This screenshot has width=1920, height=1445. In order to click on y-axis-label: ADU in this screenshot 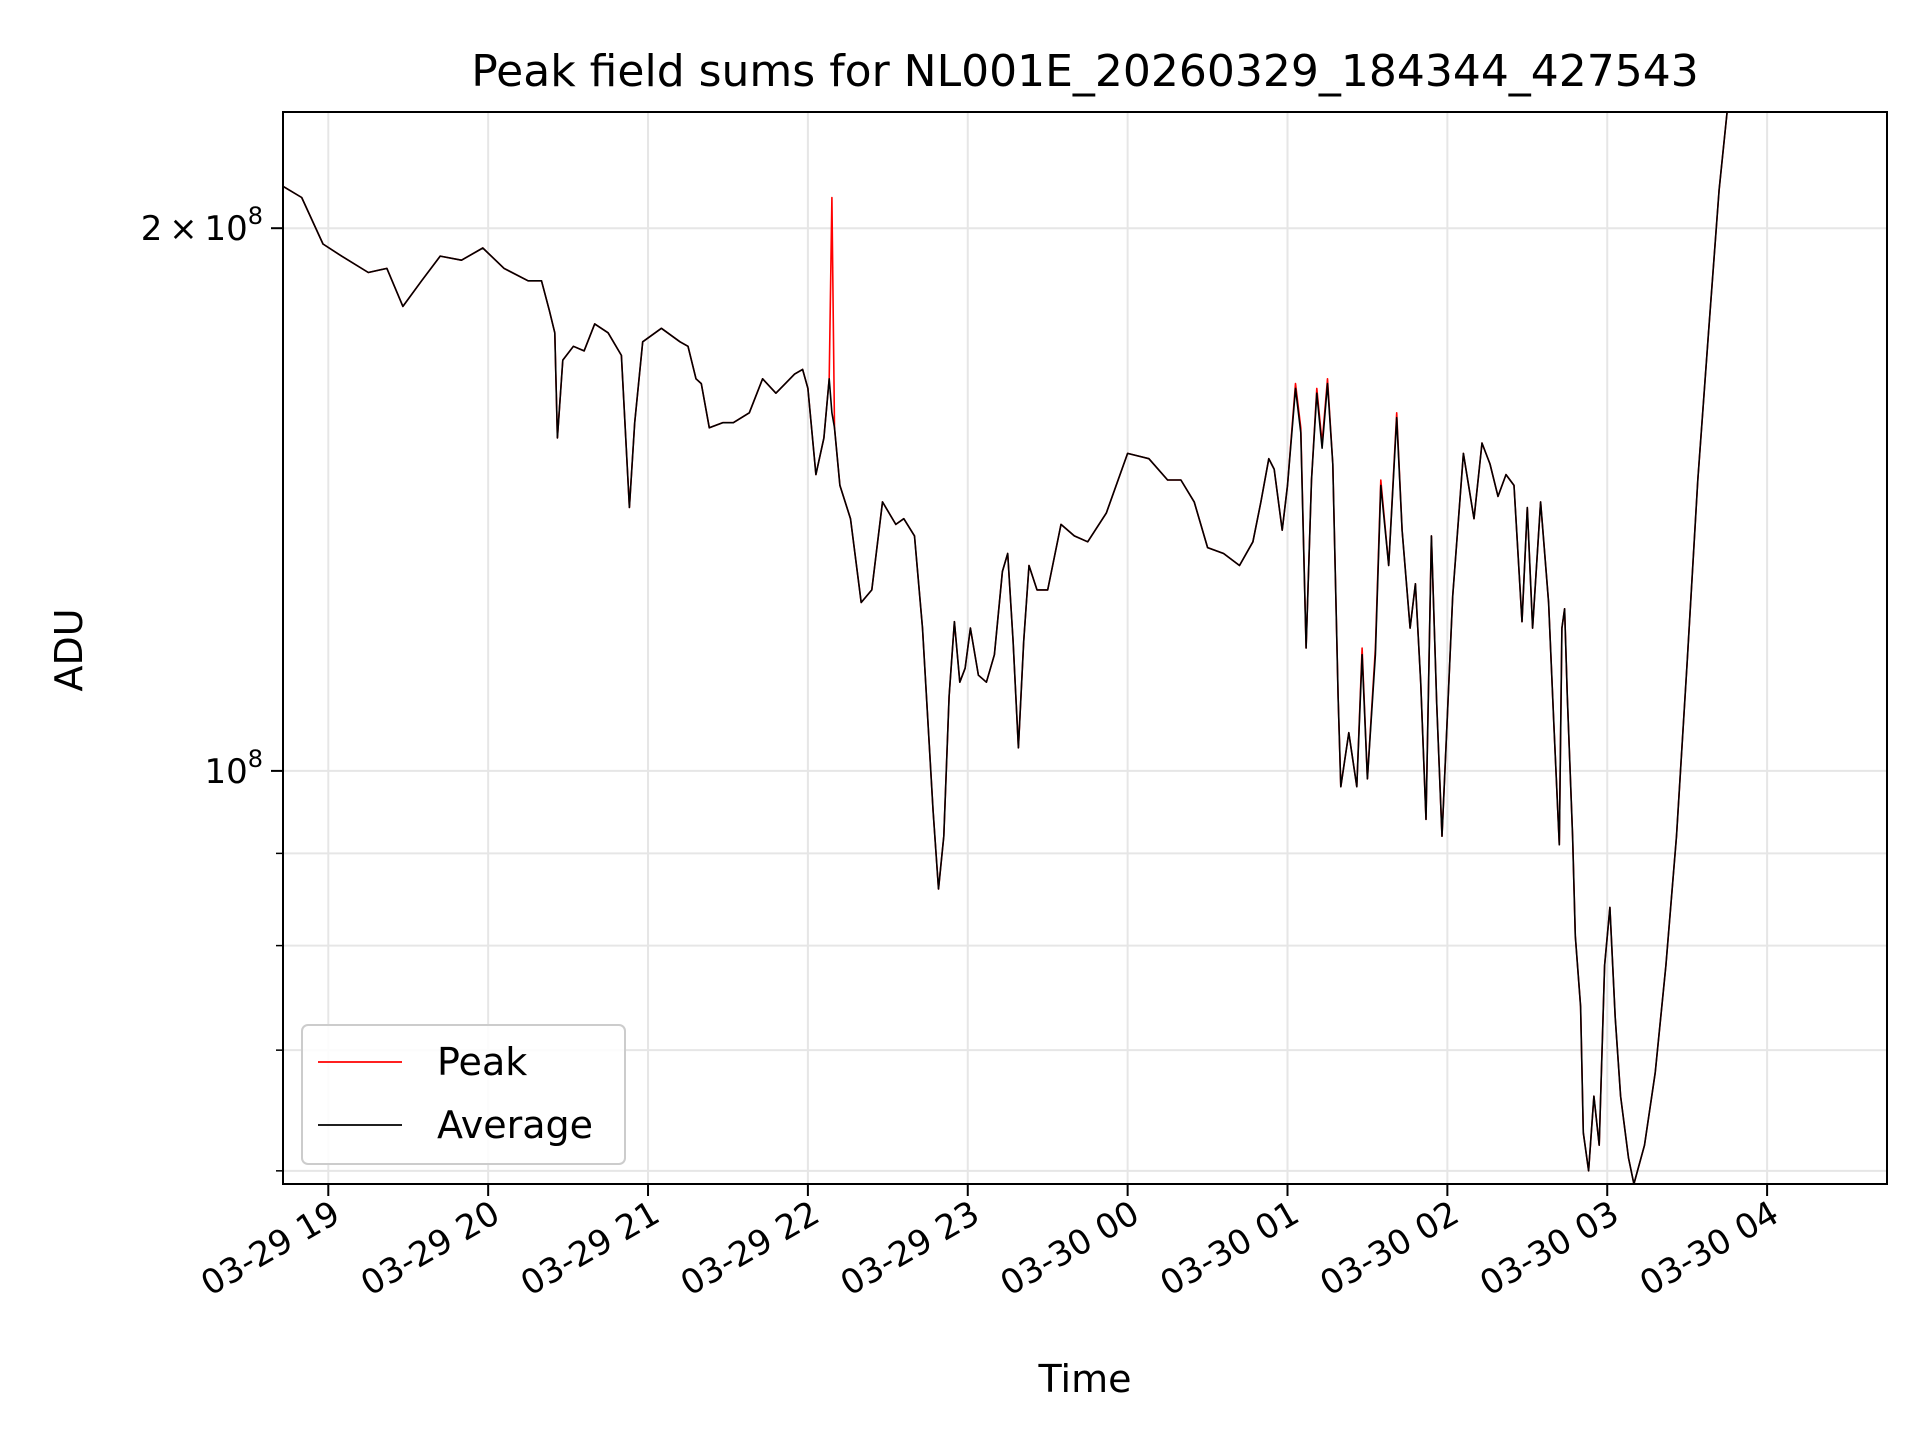, I will do `click(69, 649)`.